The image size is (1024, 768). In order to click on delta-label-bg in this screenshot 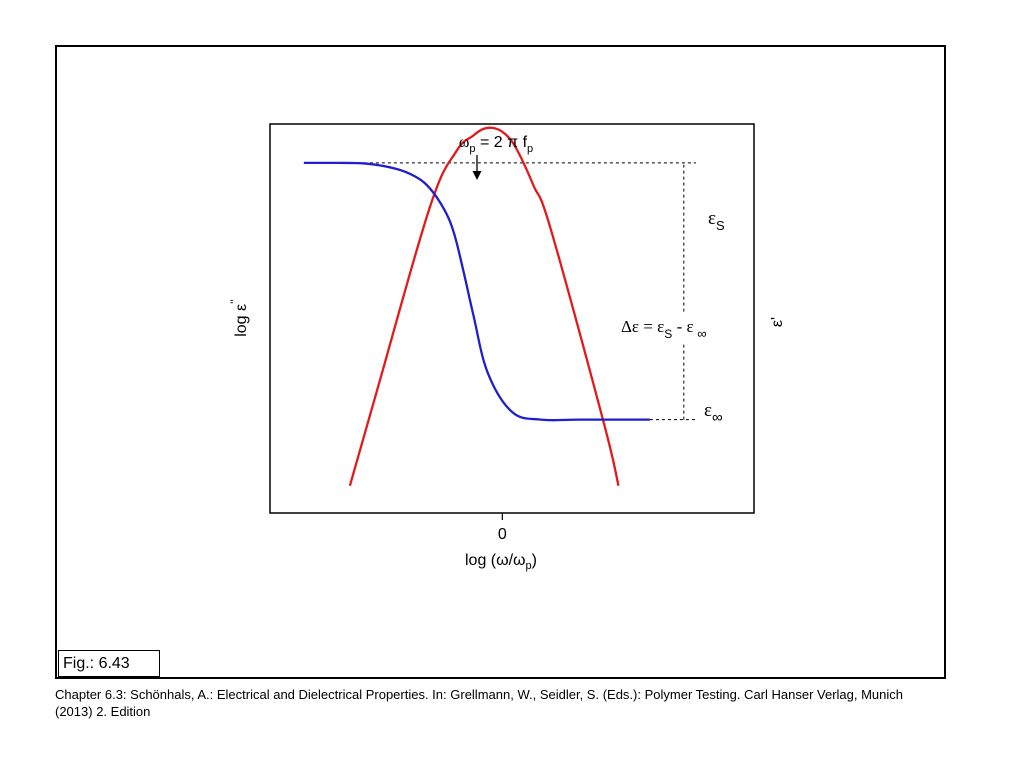, I will do `click(685, 327)`.